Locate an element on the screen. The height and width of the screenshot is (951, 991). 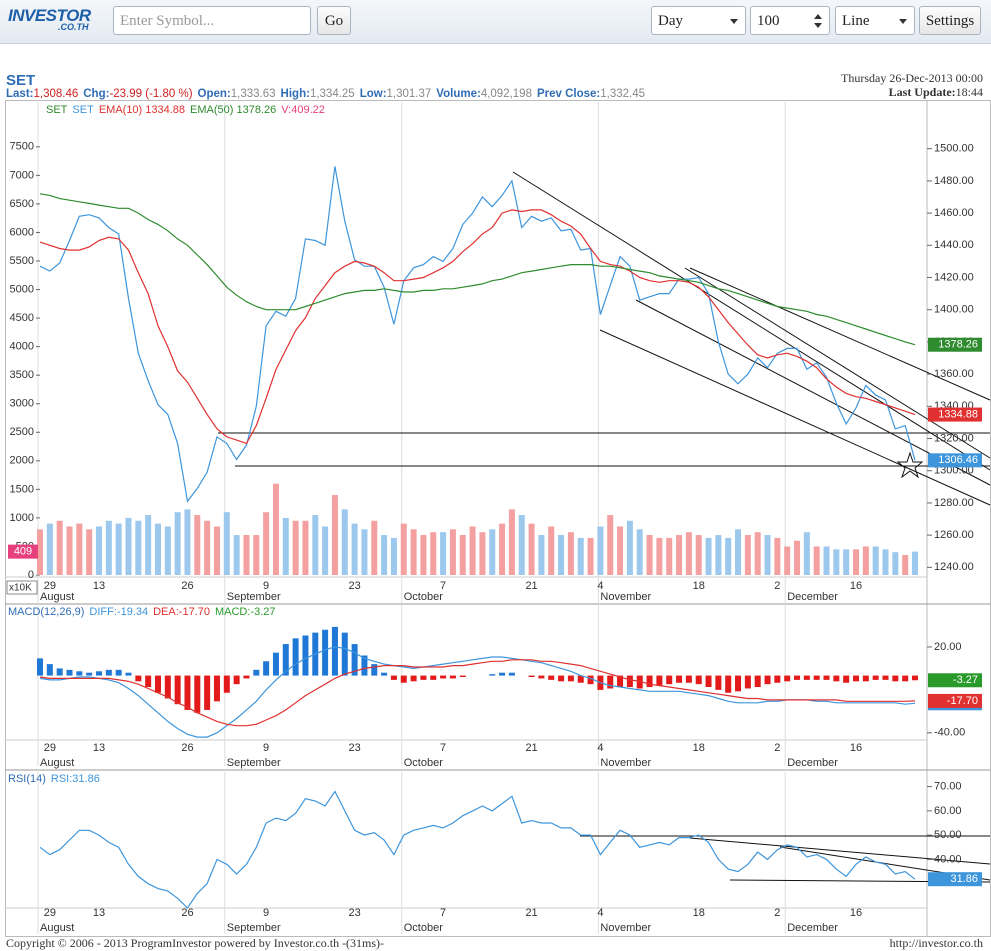
y-tick-label: 1260.00 is located at coordinates (954, 535).